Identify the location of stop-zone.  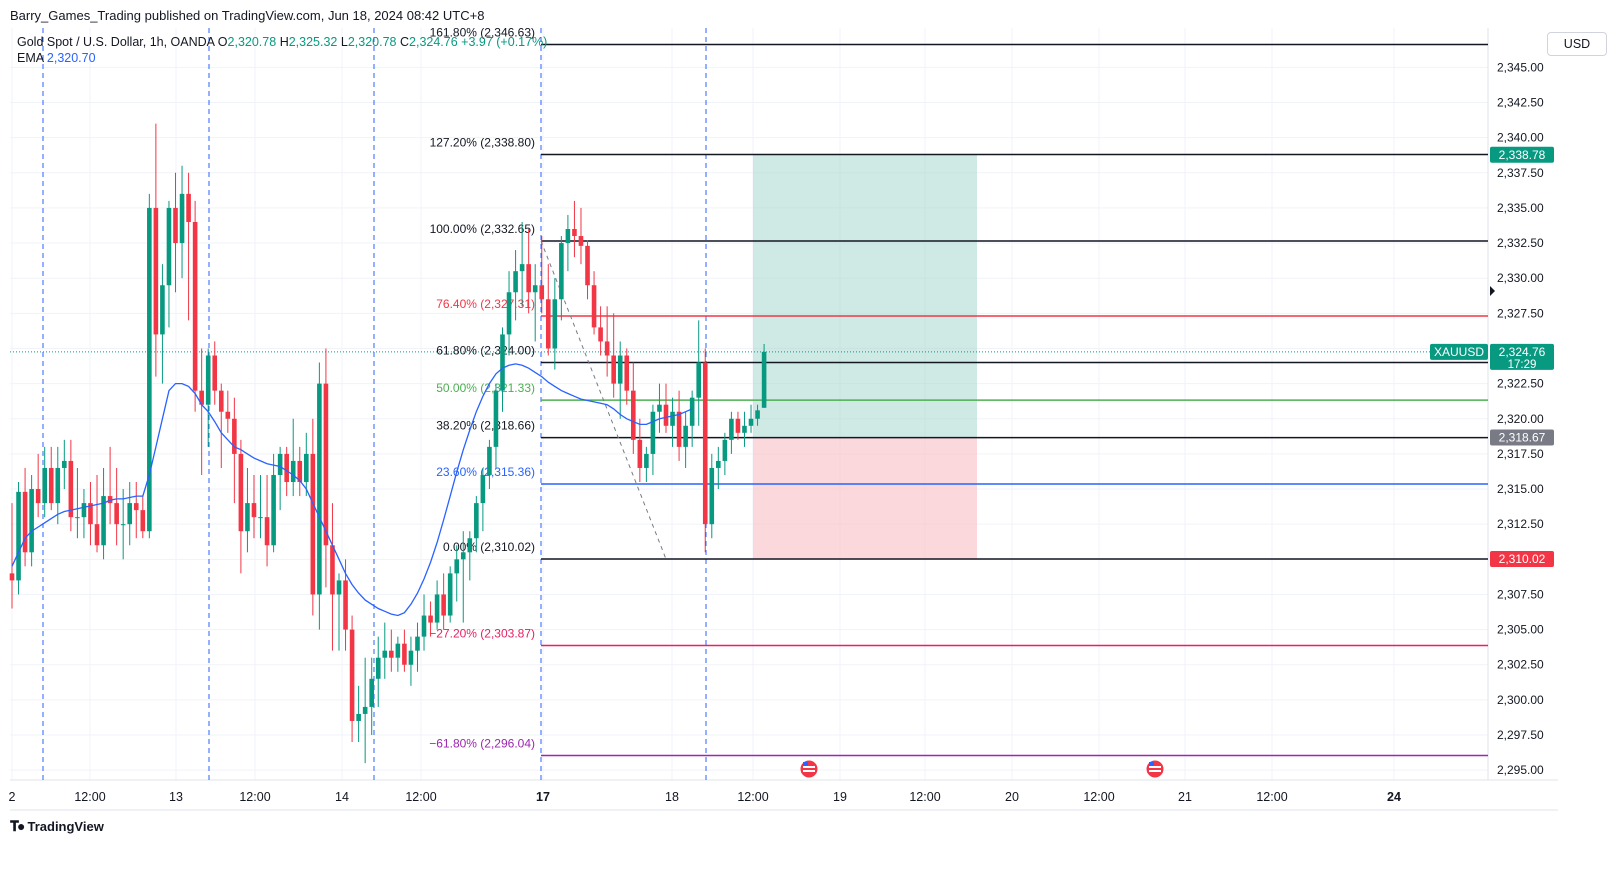
(865, 498).